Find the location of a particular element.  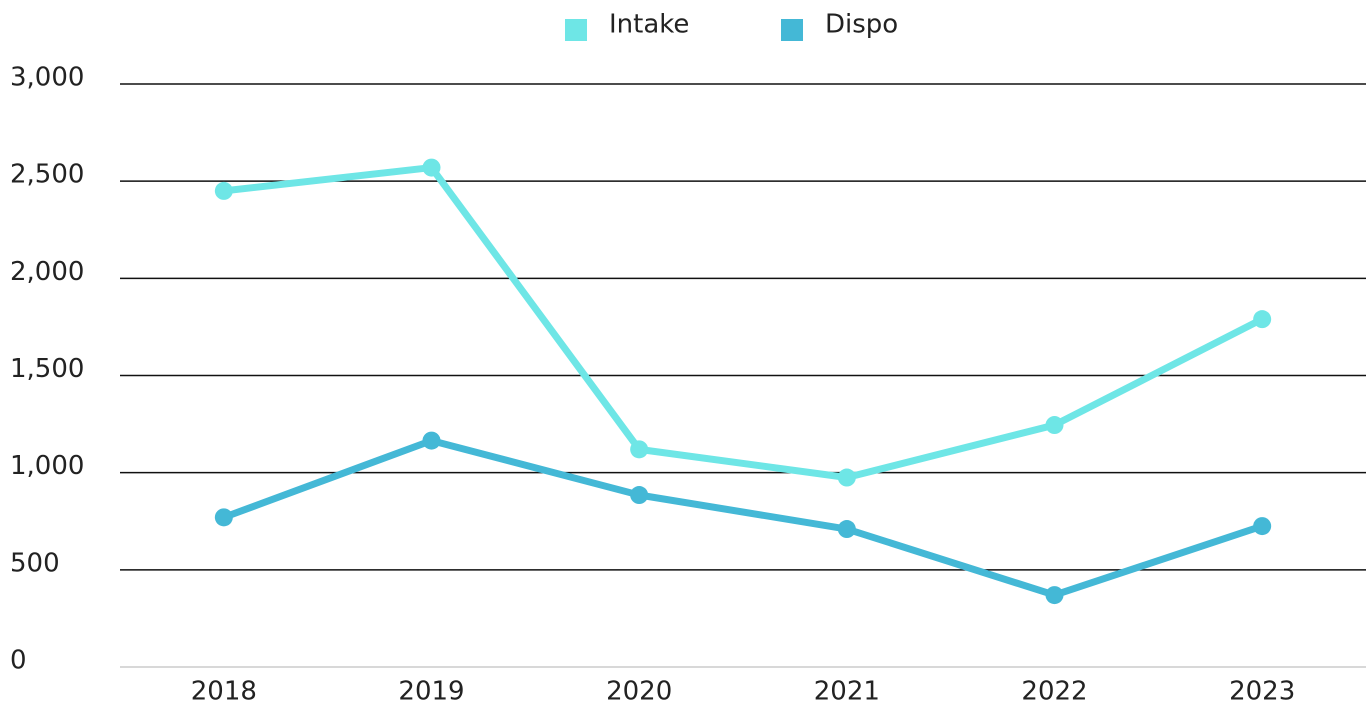

legend-label: Dispo is located at coordinates (861, 25).